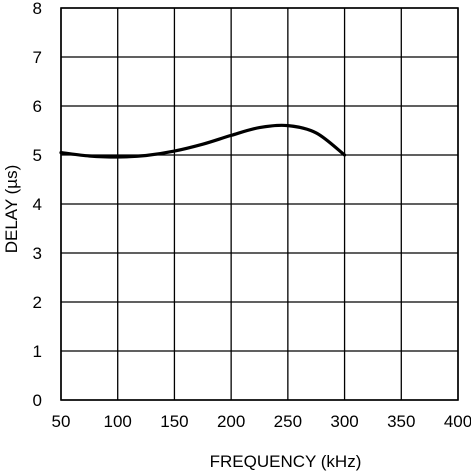 The height and width of the screenshot is (474, 471). What do you see at coordinates (37, 9) in the screenshot?
I see `y-tick-label: 8` at bounding box center [37, 9].